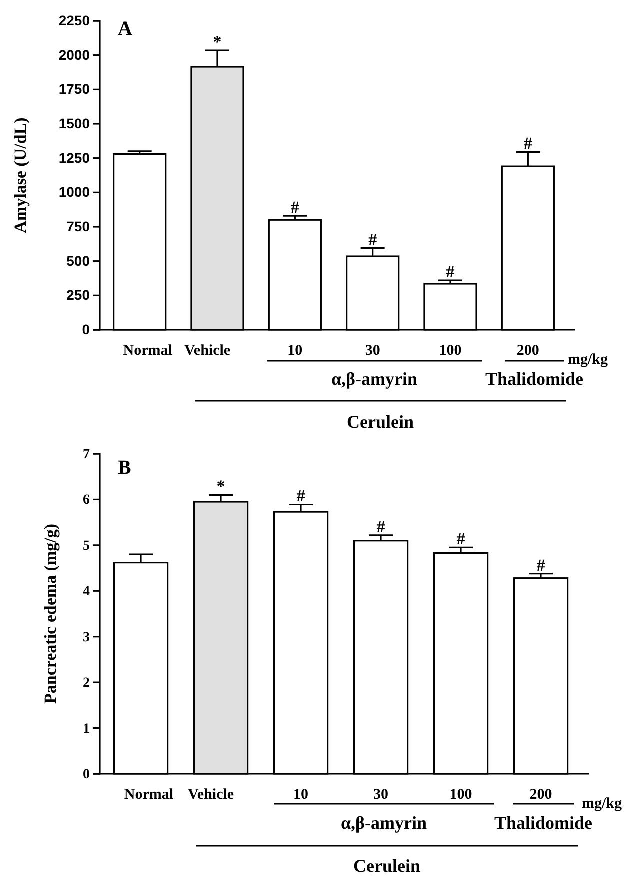  What do you see at coordinates (78, 260) in the screenshot?
I see `y-tick-label: 500` at bounding box center [78, 260].